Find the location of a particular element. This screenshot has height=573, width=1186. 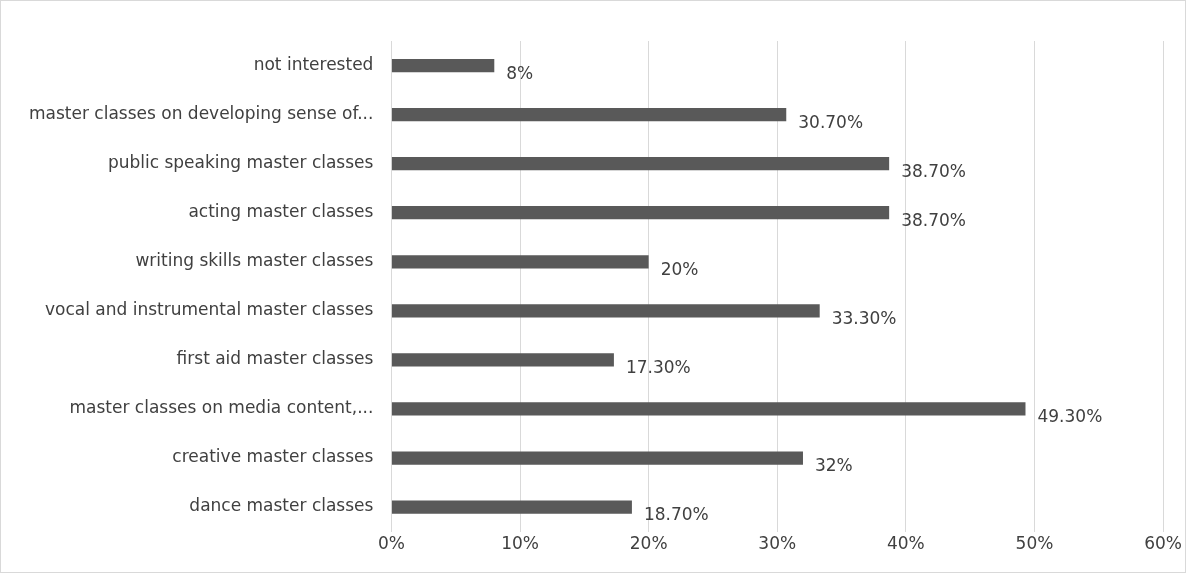

x-tick-label: 30% is located at coordinates (777, 543).